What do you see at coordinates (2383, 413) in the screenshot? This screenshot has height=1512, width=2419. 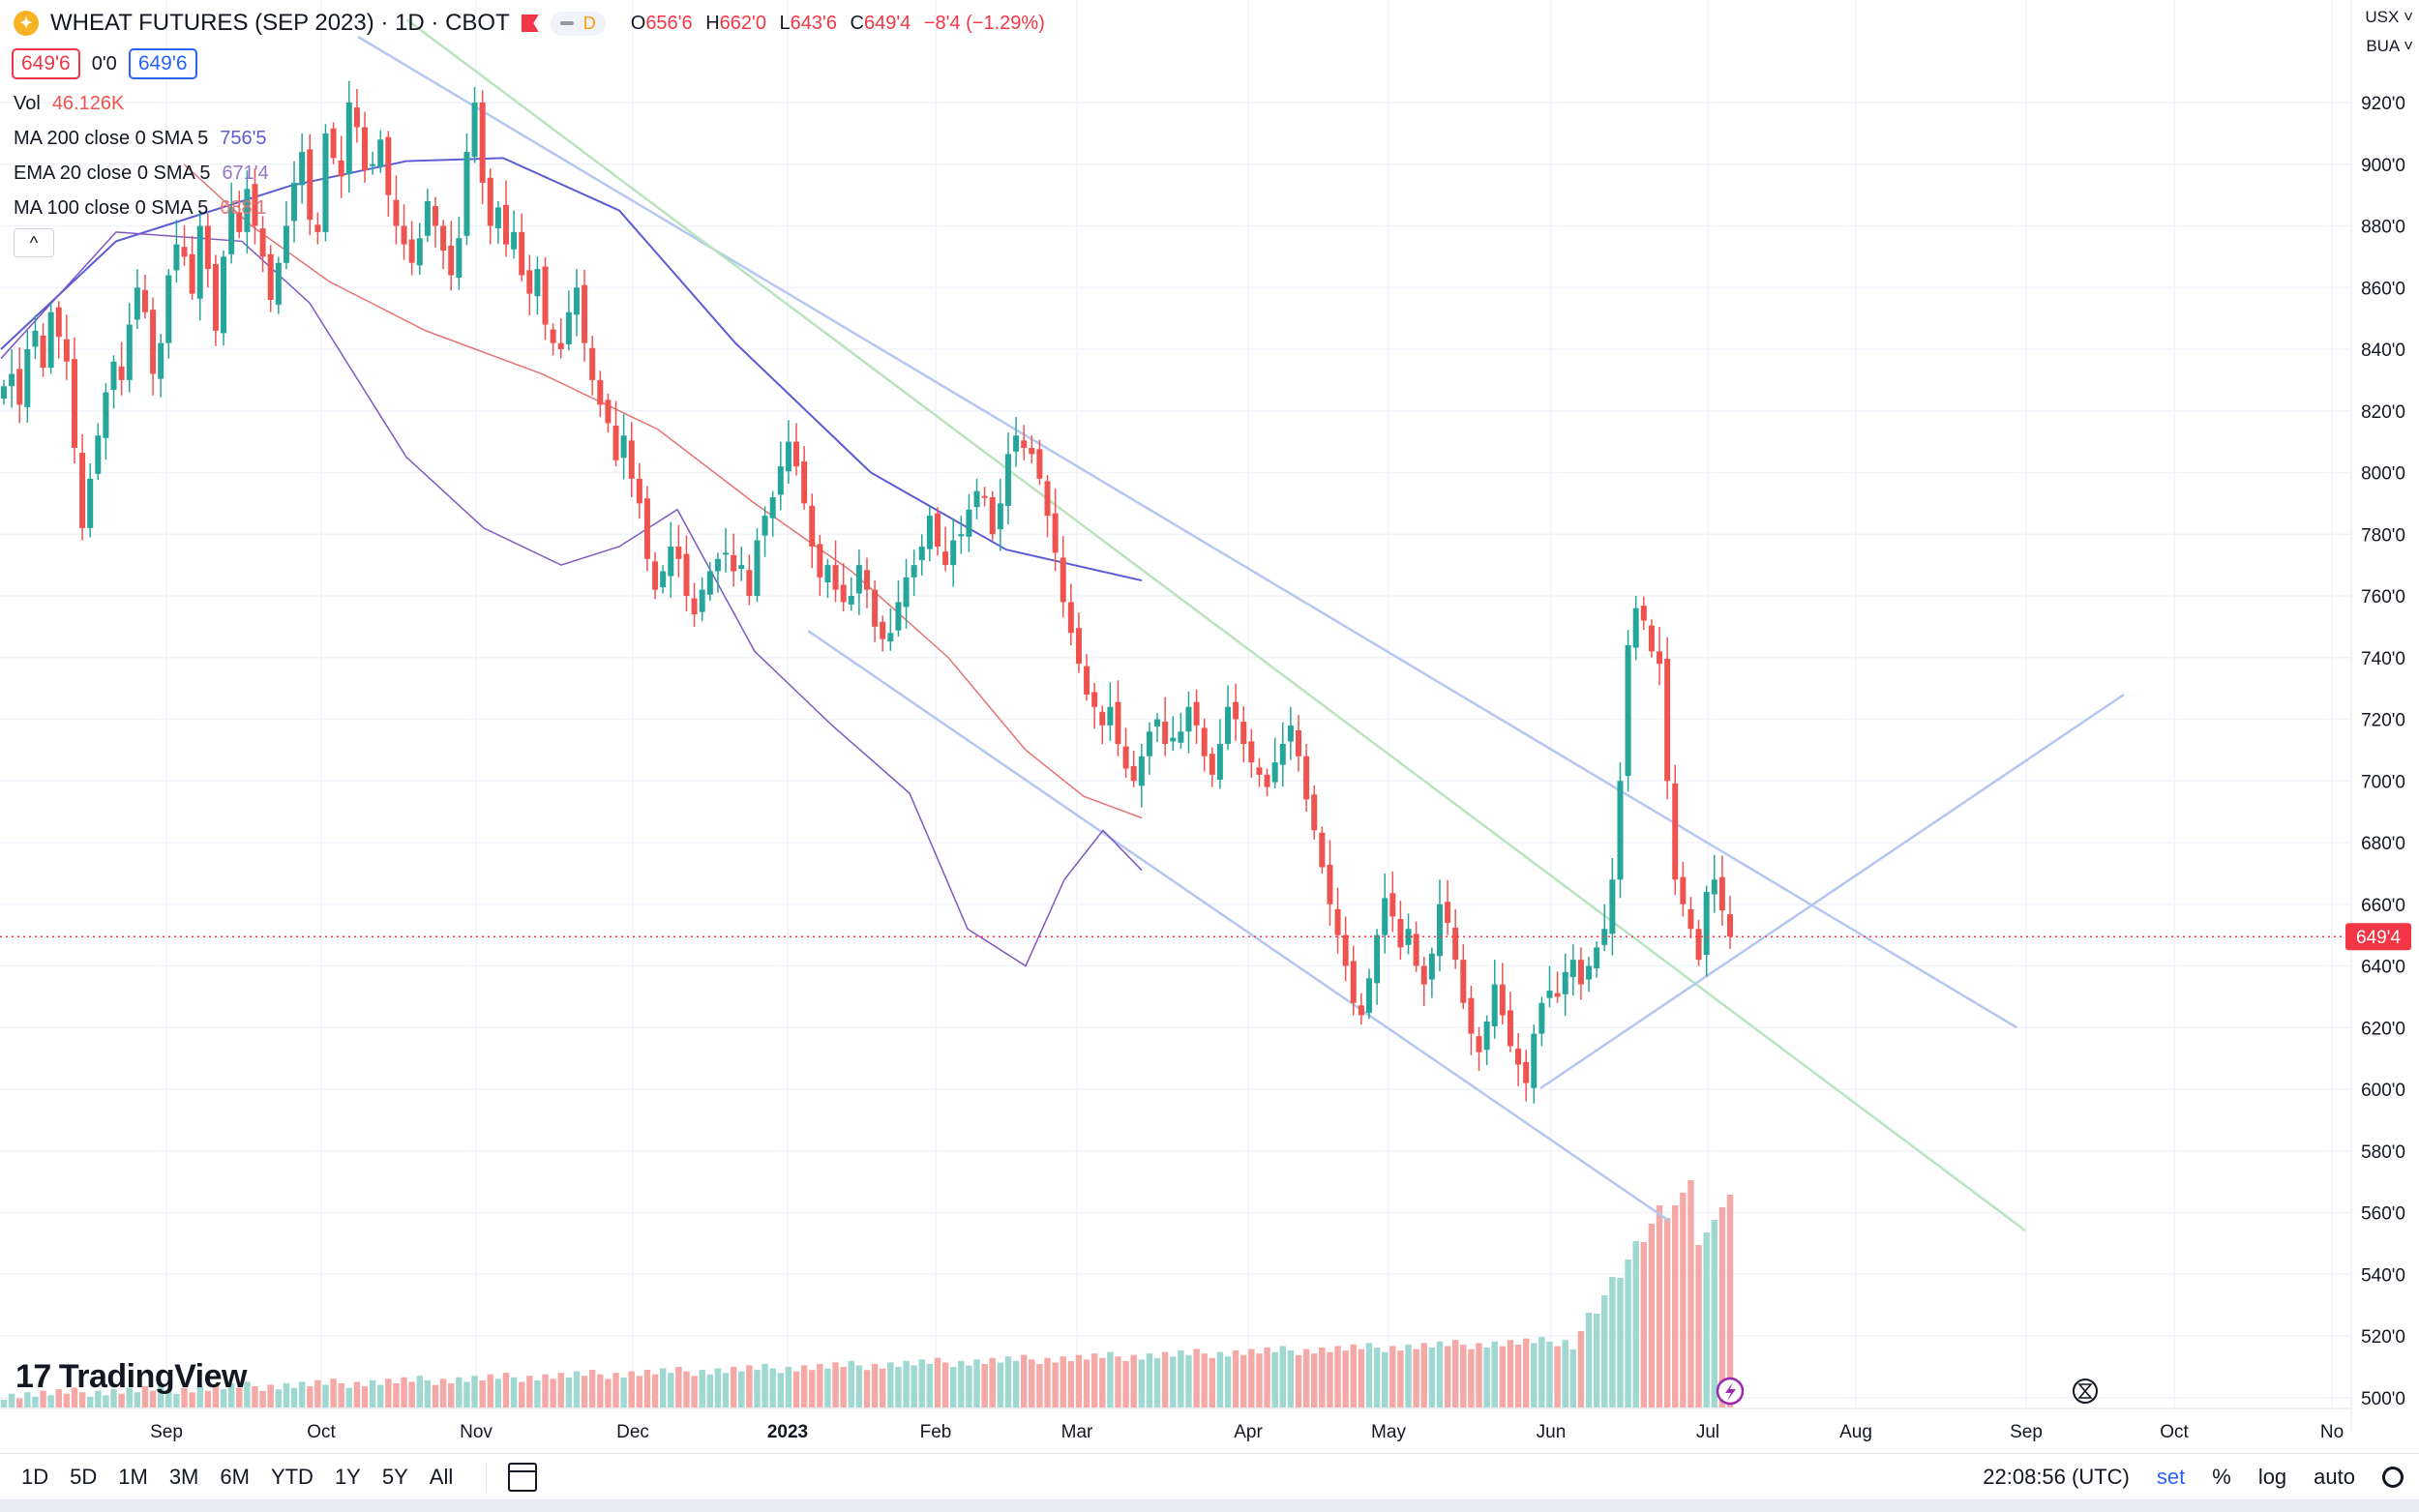 I see `y-tick-label: 820'0` at bounding box center [2383, 413].